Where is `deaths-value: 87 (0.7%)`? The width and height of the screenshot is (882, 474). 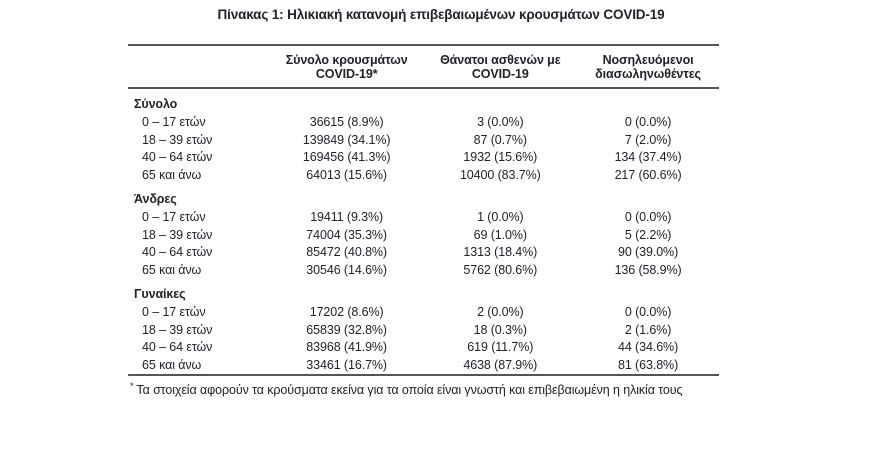
deaths-value: 87 (0.7%) is located at coordinates (500, 139).